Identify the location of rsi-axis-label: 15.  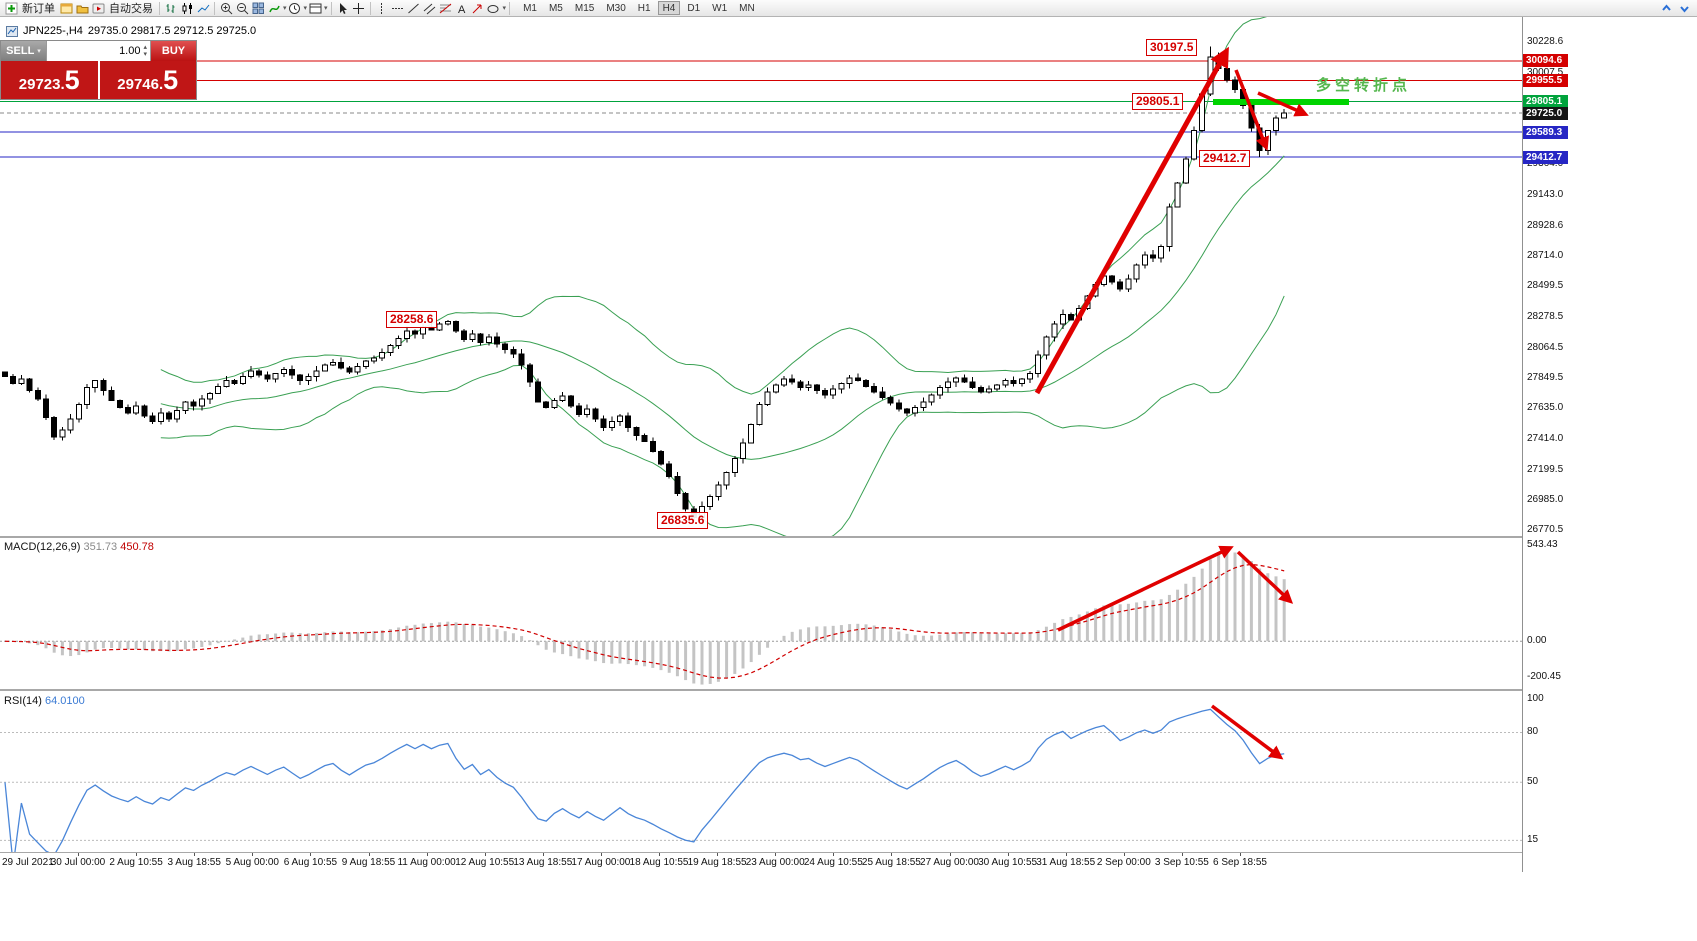
(1533, 840).